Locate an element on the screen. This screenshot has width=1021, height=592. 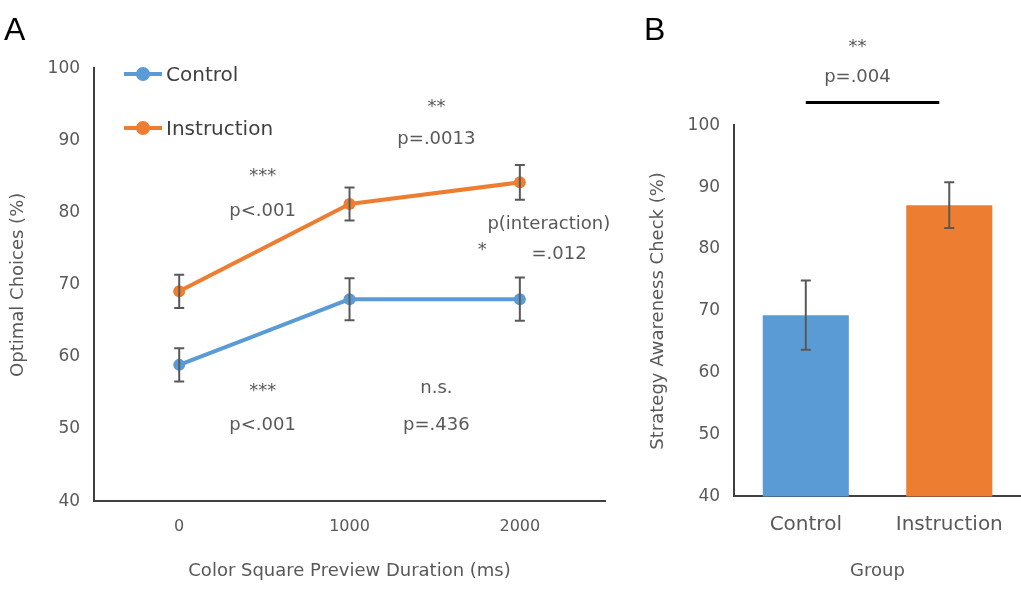
annotation: * is located at coordinates (482, 248).